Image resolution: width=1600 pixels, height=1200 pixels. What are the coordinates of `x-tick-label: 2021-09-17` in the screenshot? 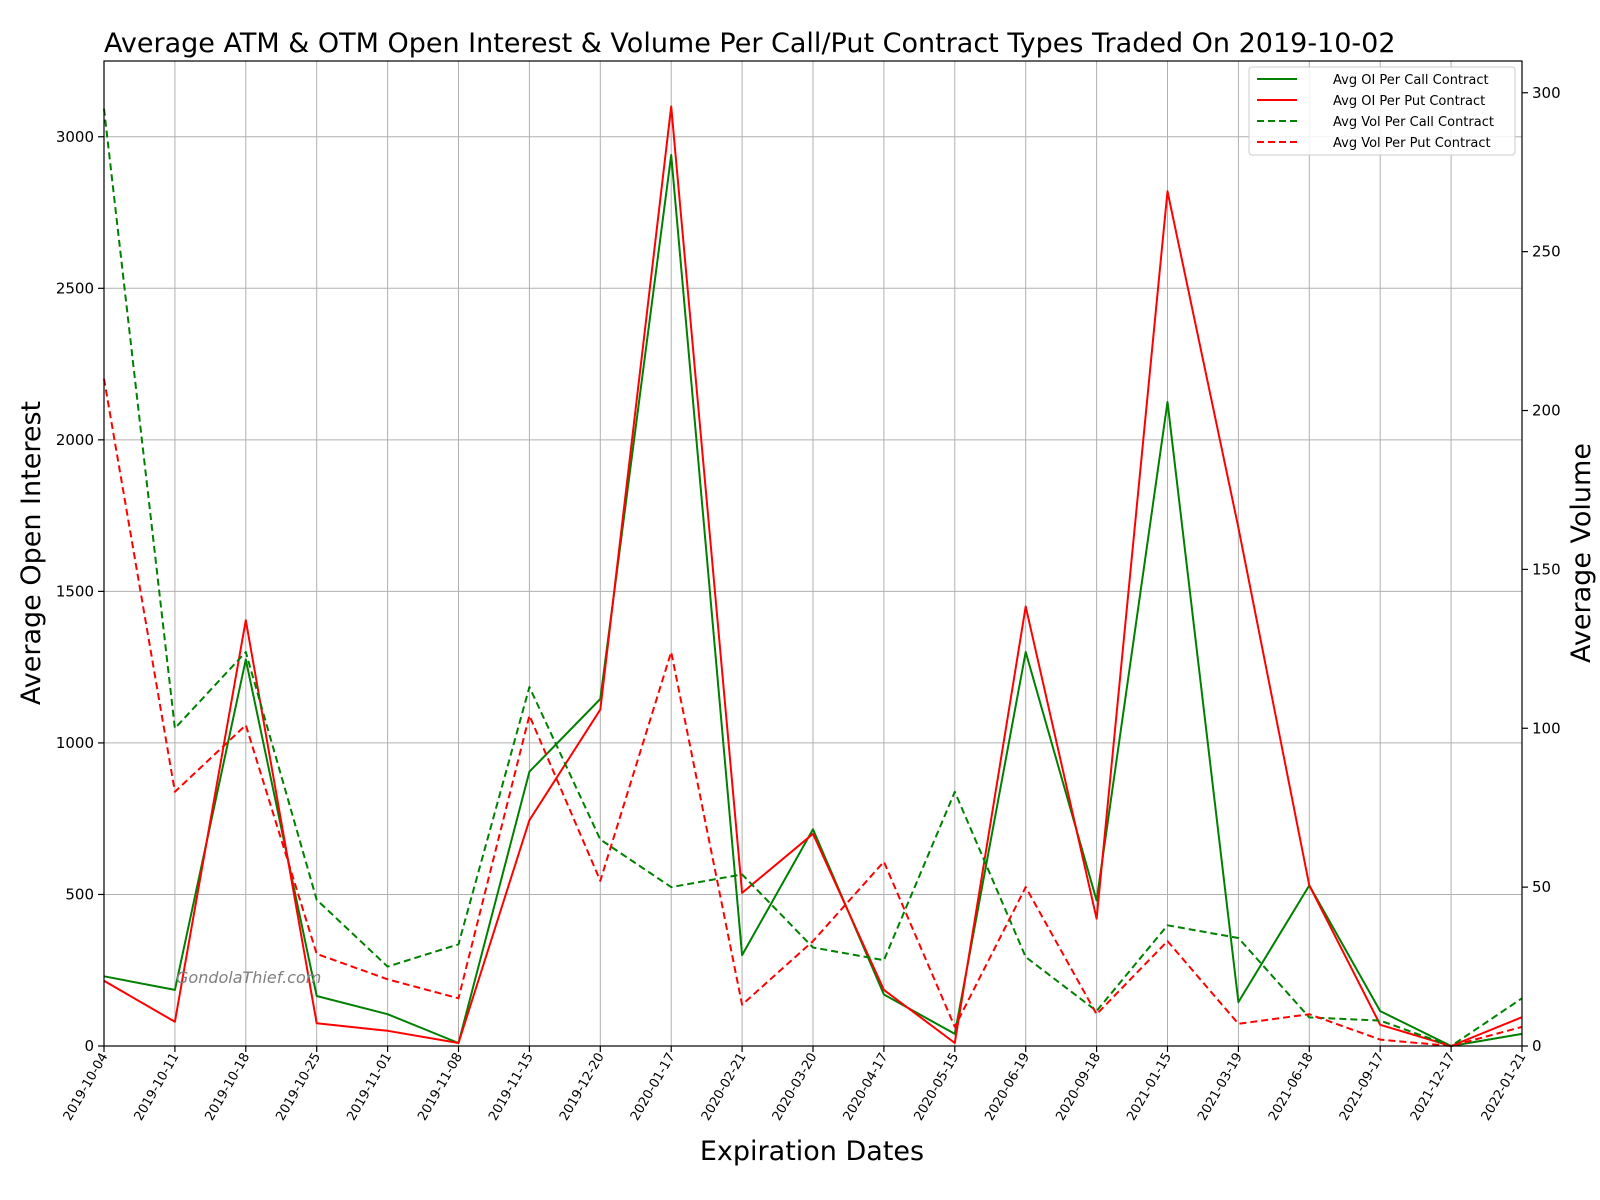 It's located at (1362, 1087).